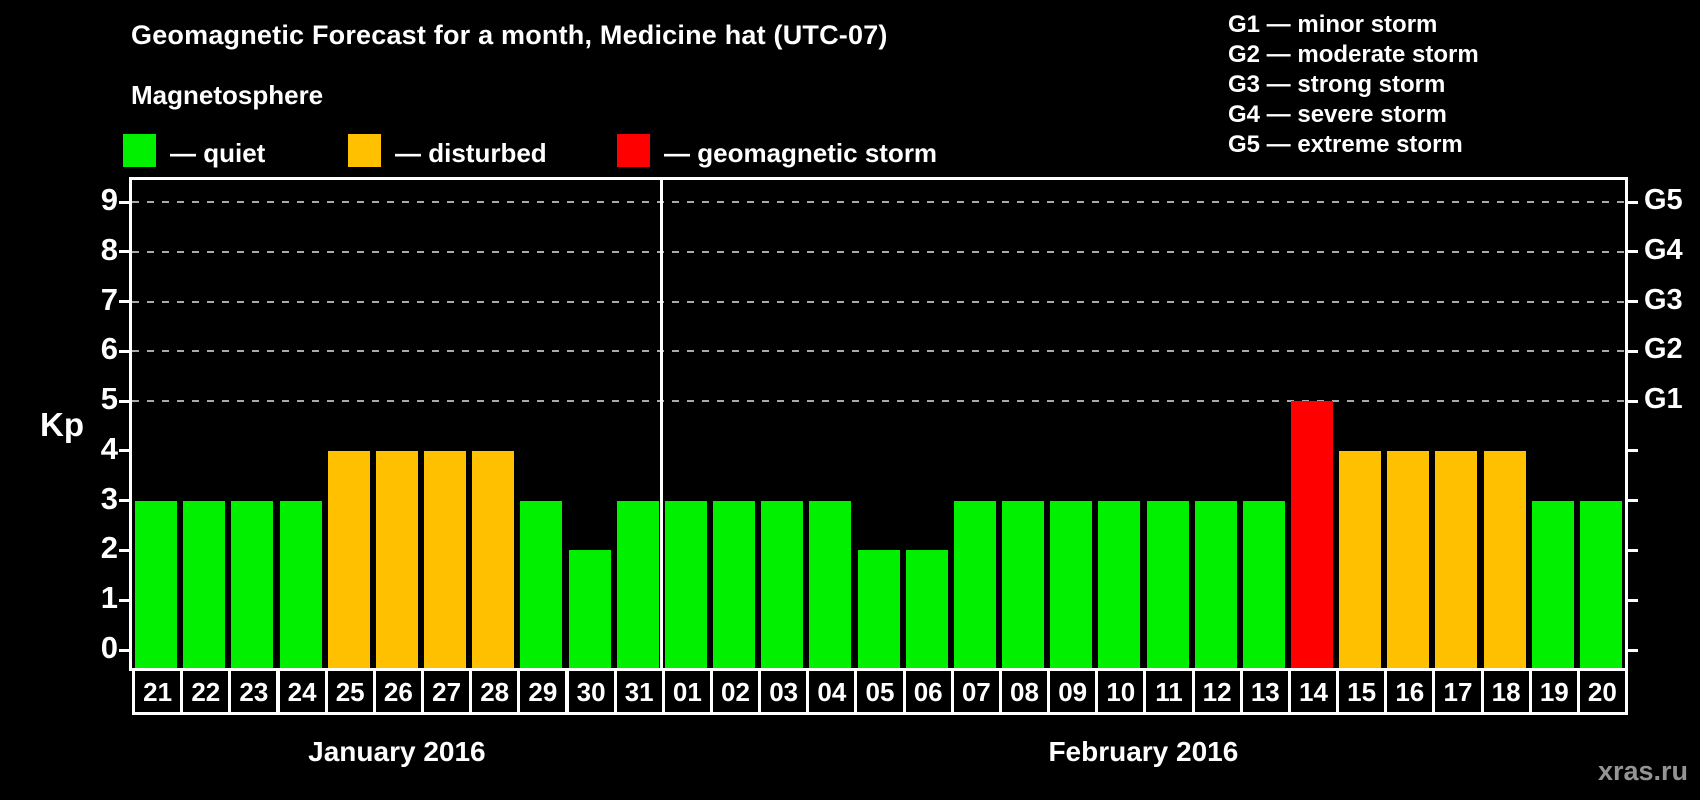  I want to click on day-label-cell-18: 18, so click(1506, 691).